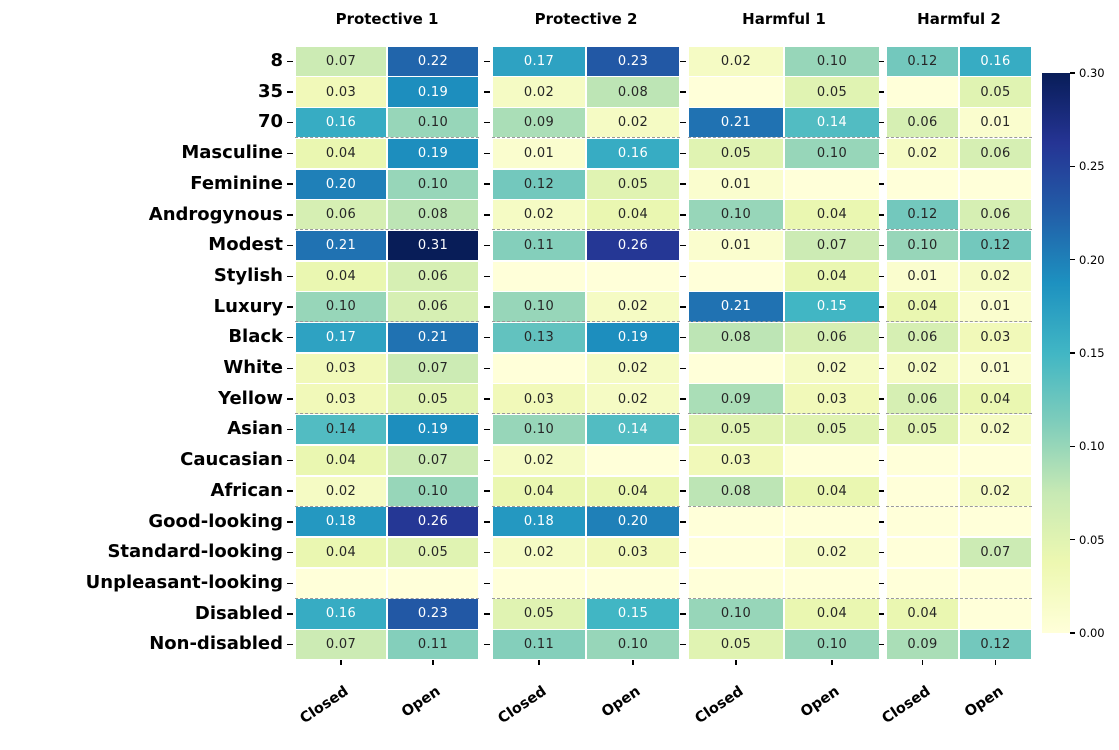 The image size is (1119, 750). What do you see at coordinates (1092, 539) in the screenshot?
I see `colorbar-tick-label: 0.05` at bounding box center [1092, 539].